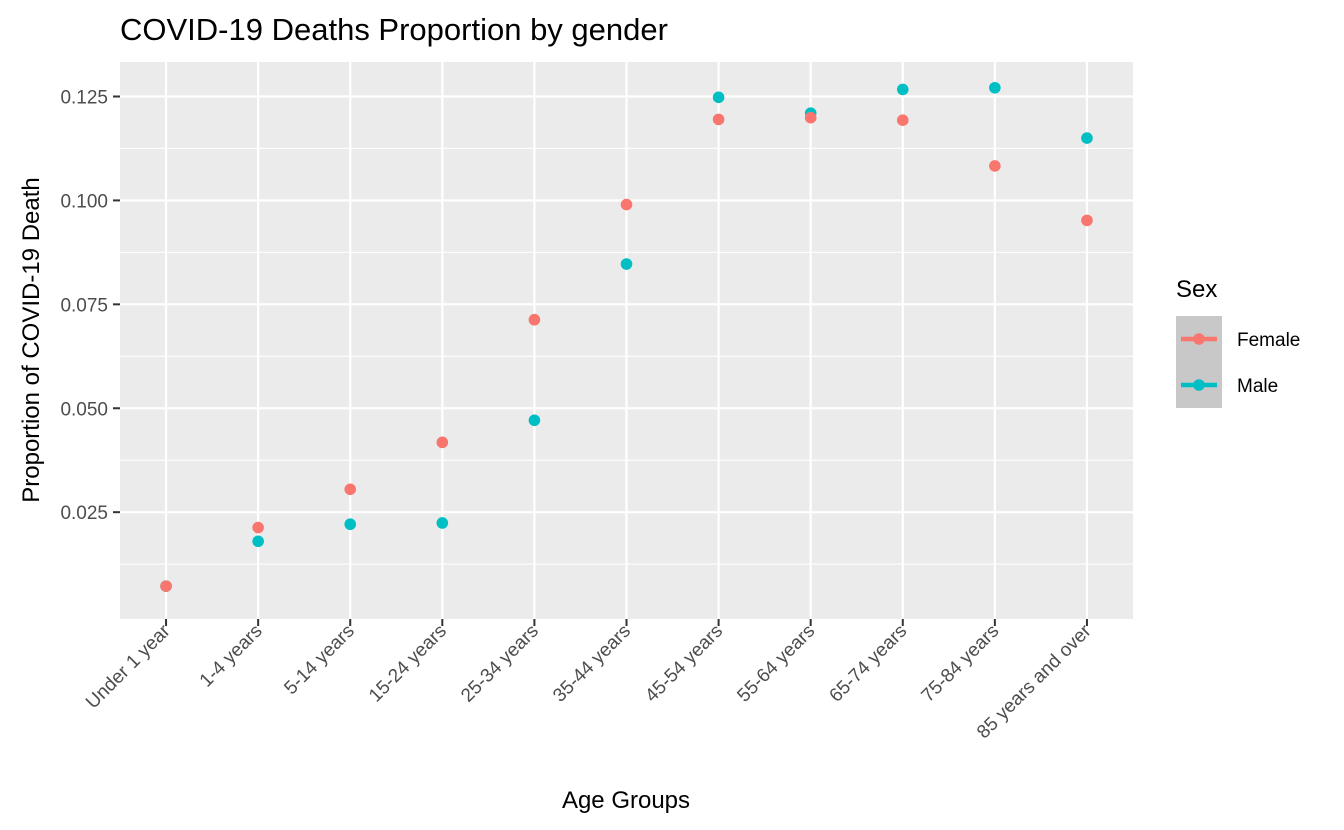 Image resolution: width=1344 pixels, height=830 pixels. Describe the element at coordinates (1199, 339) in the screenshot. I see `legend-point-female` at that location.